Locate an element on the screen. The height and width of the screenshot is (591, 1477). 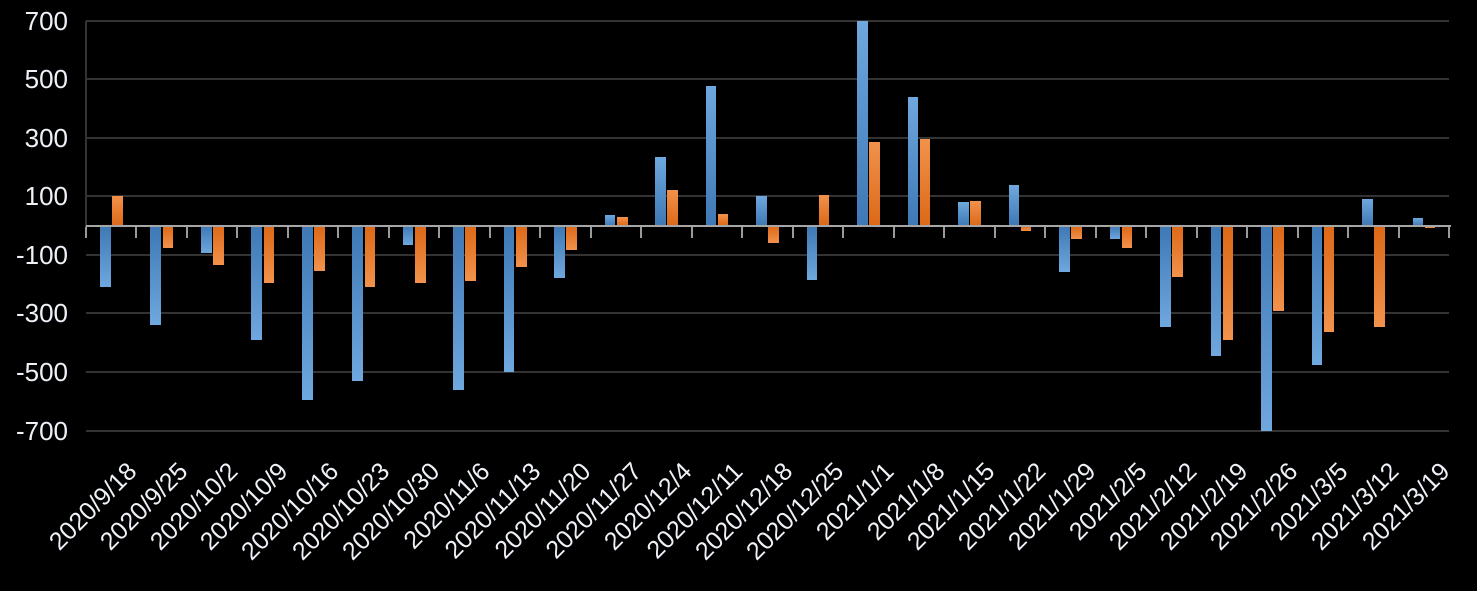
orange-bar-2020/10/30 is located at coordinates (420, 254).